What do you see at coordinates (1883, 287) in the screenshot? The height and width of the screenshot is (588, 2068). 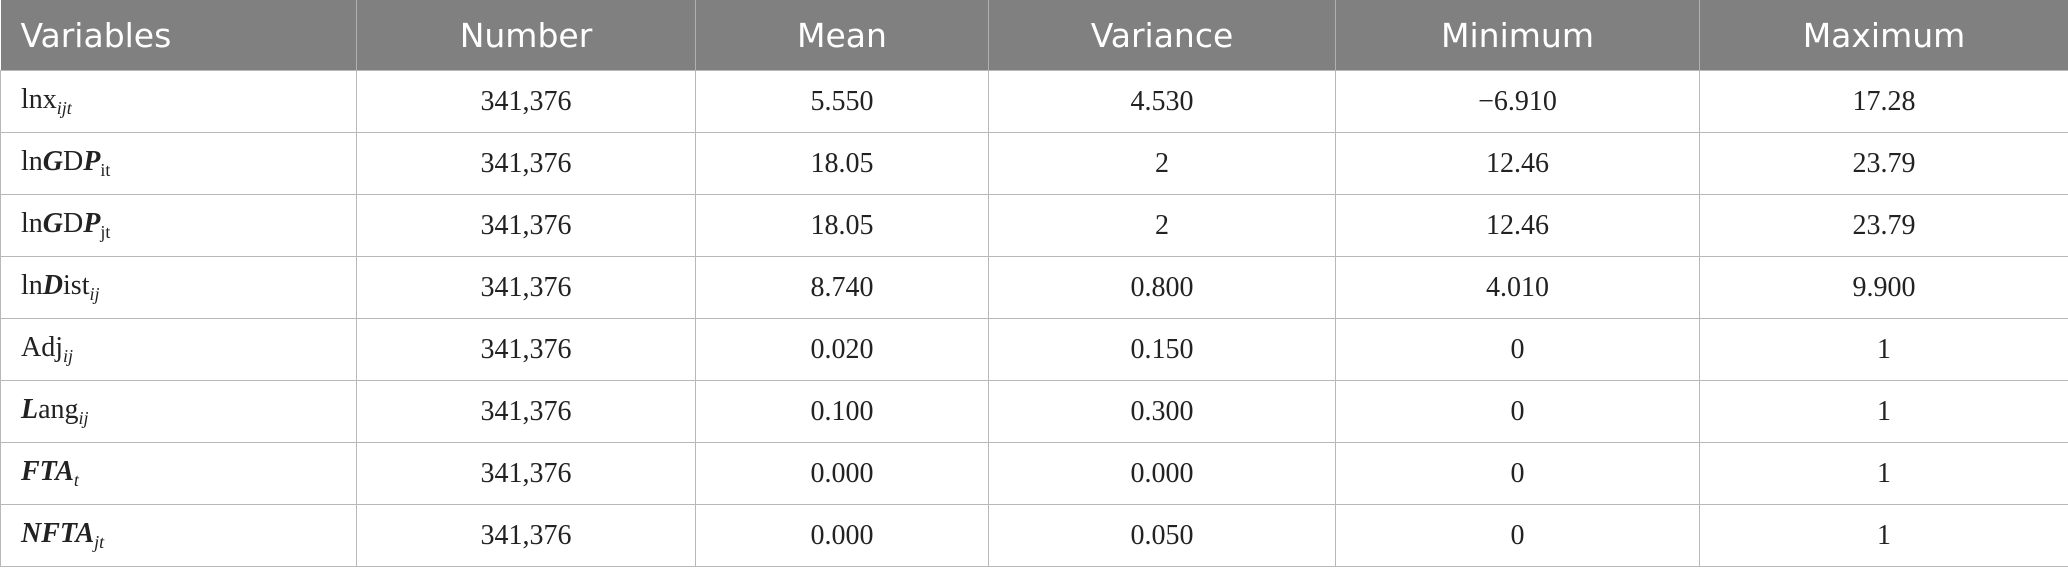 I see `value-cell: 9.900` at bounding box center [1883, 287].